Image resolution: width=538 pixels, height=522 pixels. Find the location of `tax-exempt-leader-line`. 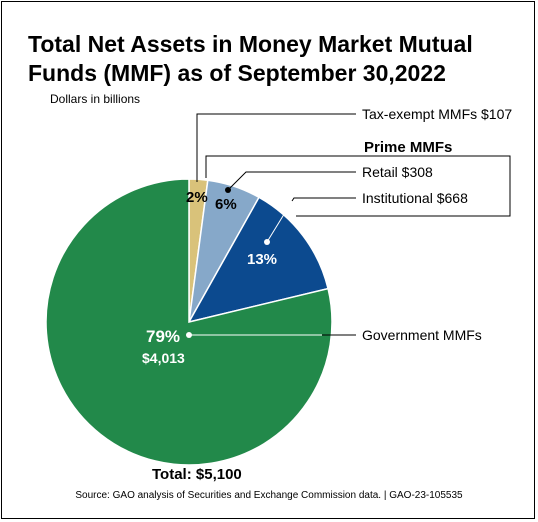

tax-exempt-leader-line is located at coordinates (276, 147).